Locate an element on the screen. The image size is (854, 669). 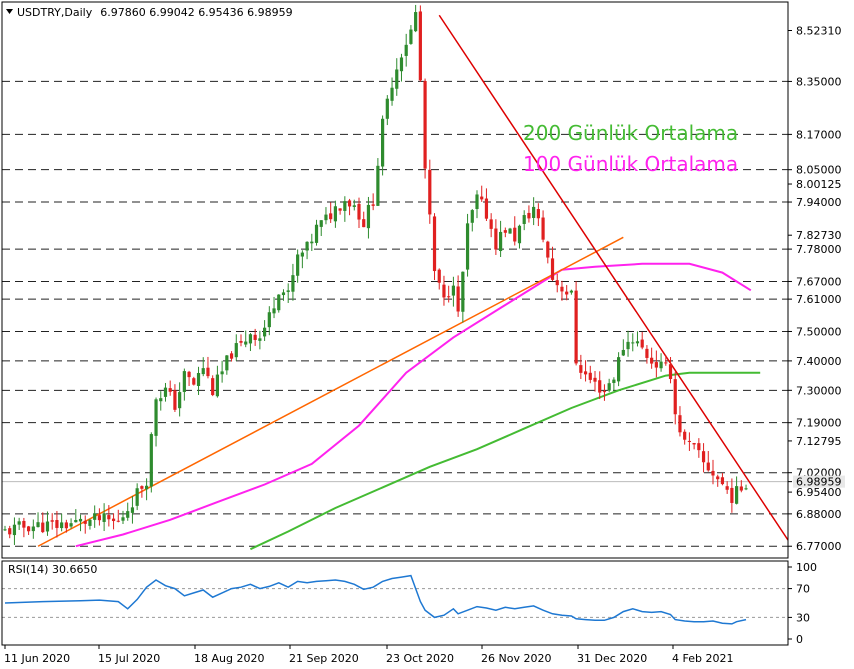
svg-text: 11 Jun 2020 is located at coordinates (37, 658).